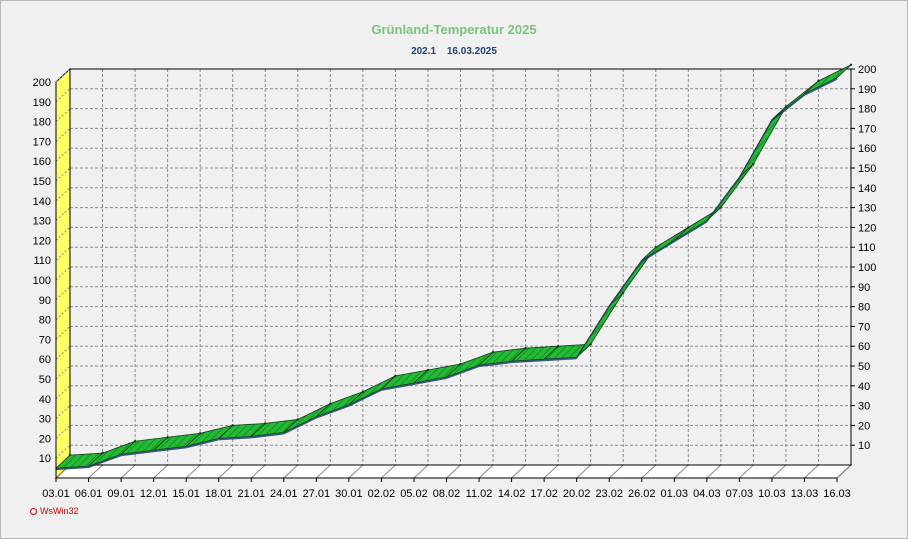  What do you see at coordinates (454, 51) in the screenshot?
I see `chart-subtitle: 202.1 16.03.2025` at bounding box center [454, 51].